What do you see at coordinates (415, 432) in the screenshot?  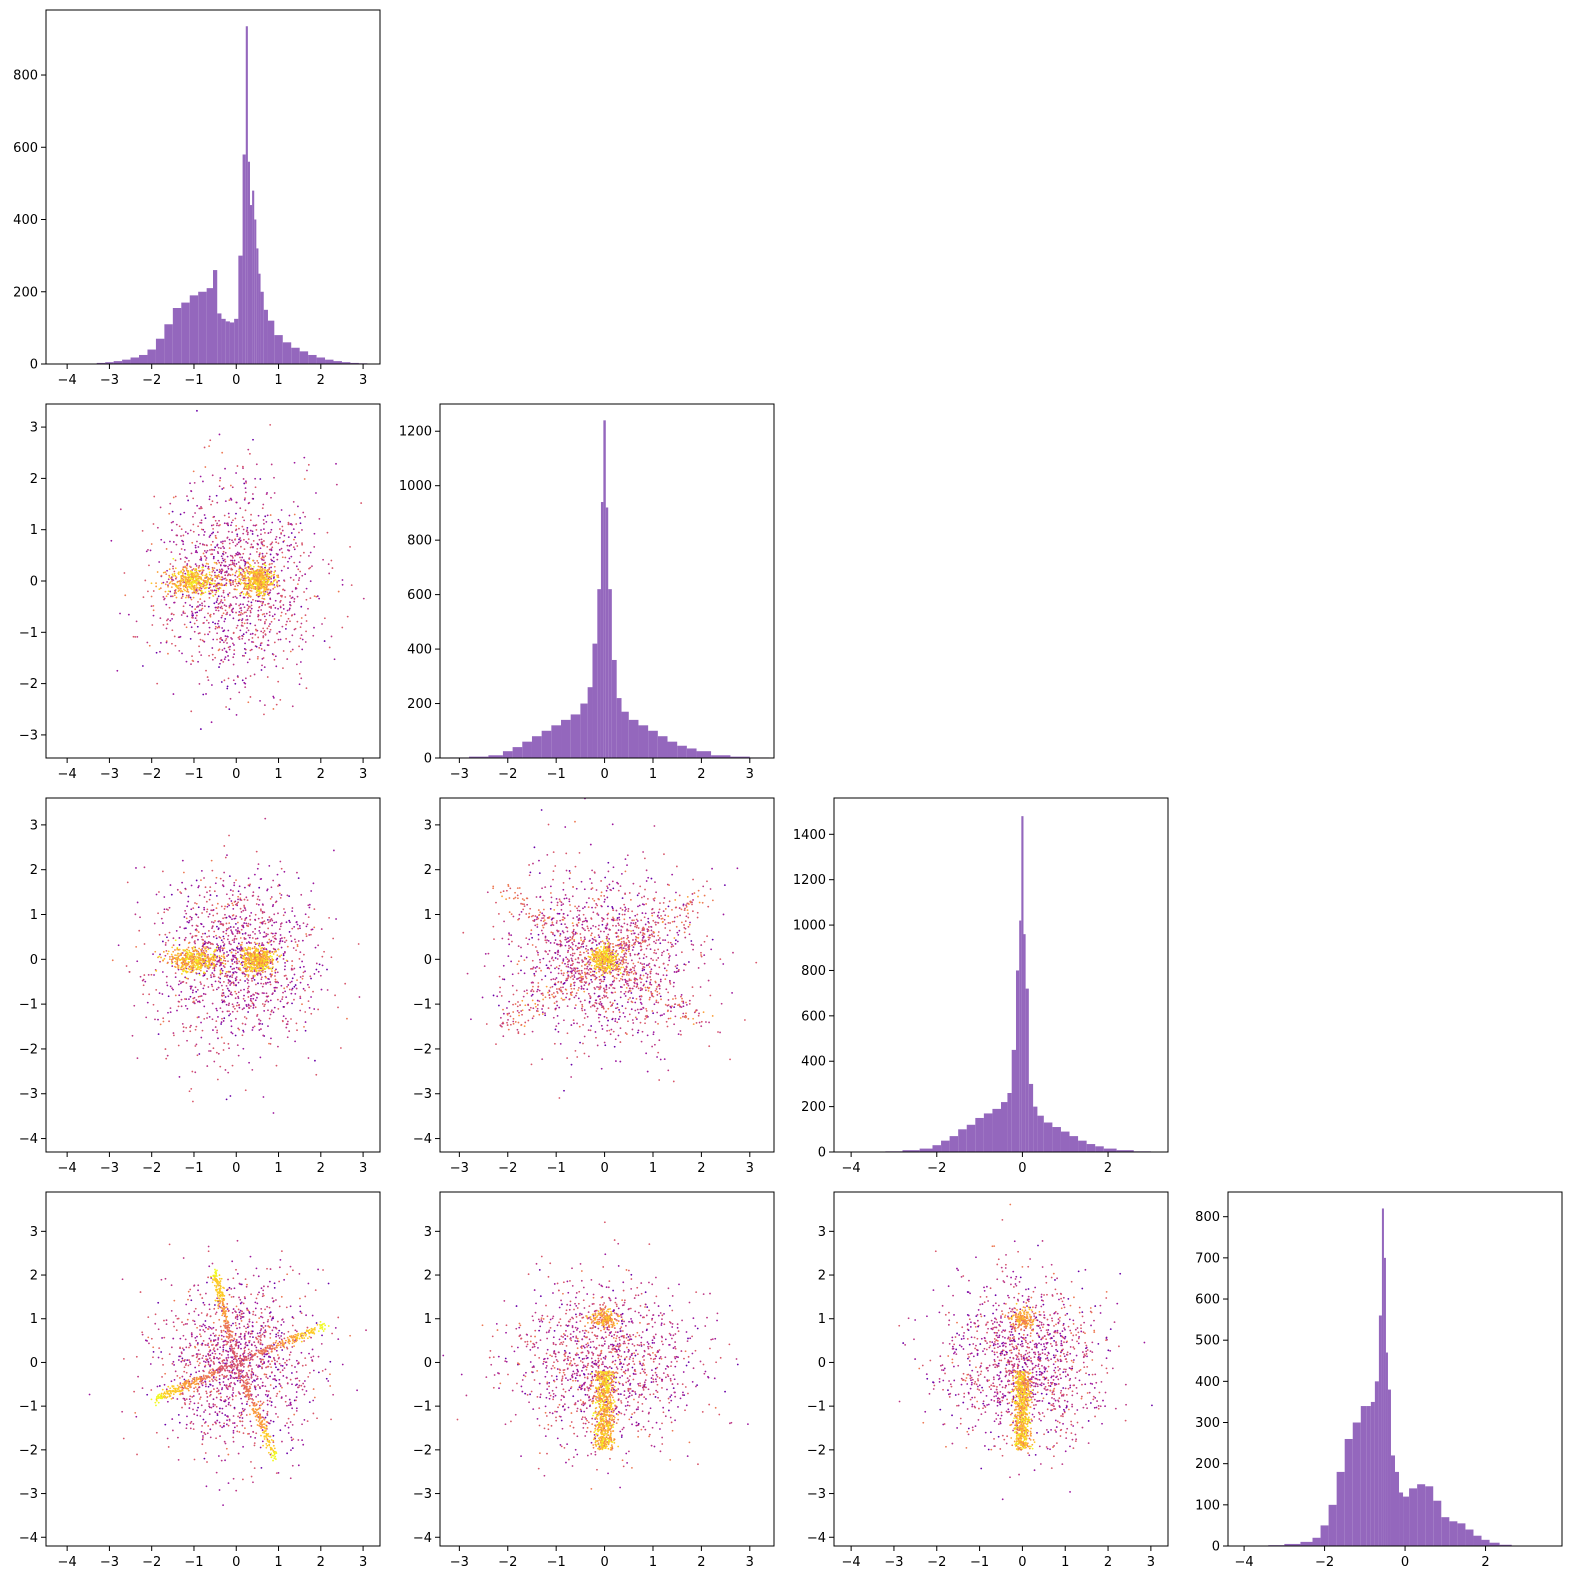 I see `y-tick-label: 1200` at bounding box center [415, 432].